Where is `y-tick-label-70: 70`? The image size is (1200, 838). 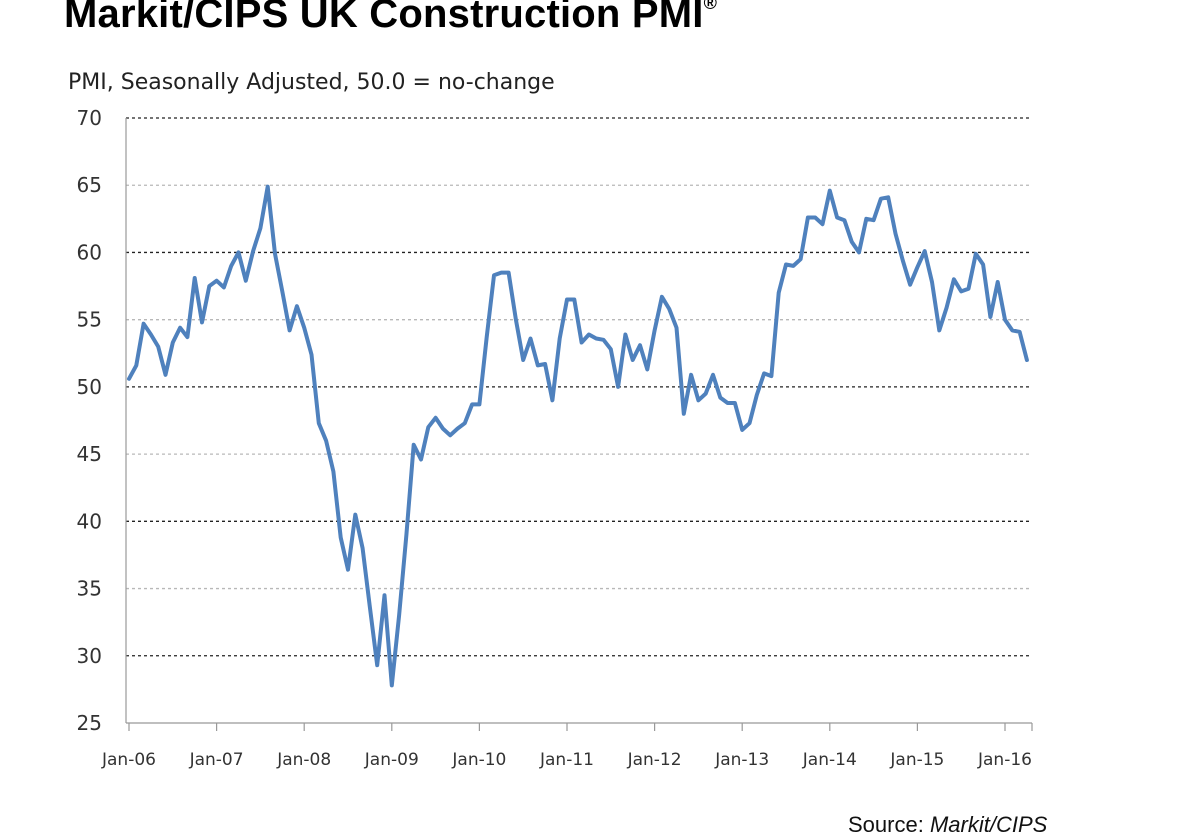 y-tick-label-70: 70 is located at coordinates (89, 118).